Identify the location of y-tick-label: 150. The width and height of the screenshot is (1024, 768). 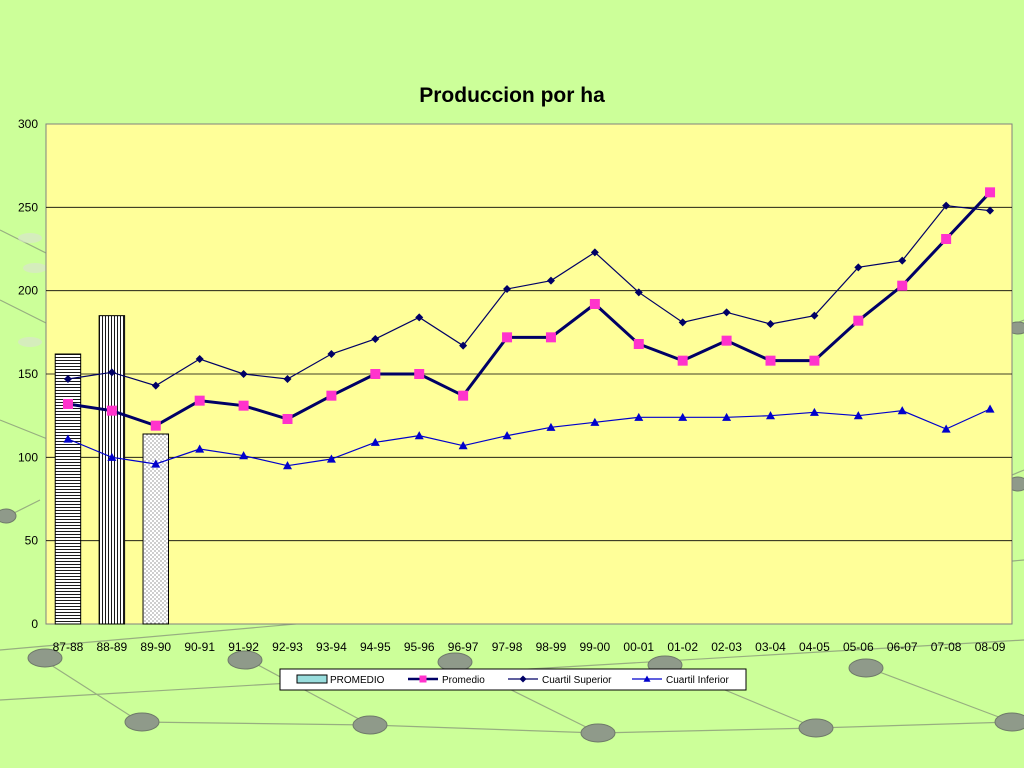
(28, 374).